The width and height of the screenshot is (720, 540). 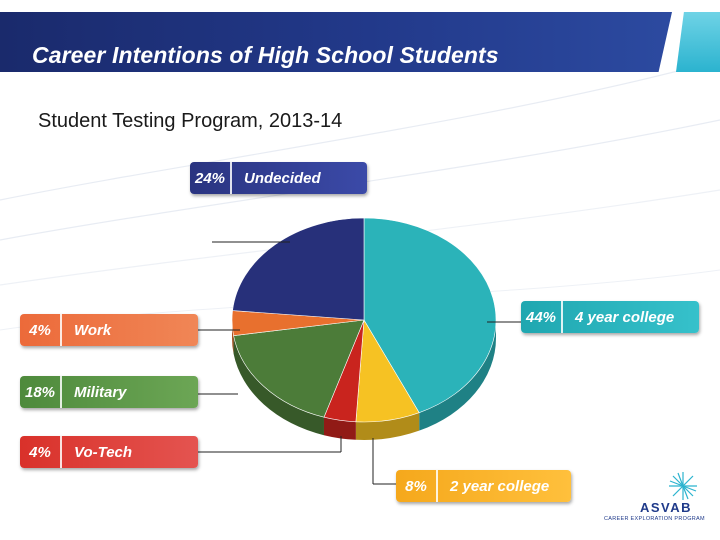 What do you see at coordinates (542, 317) in the screenshot?
I see `pct-4-year-college: 44%` at bounding box center [542, 317].